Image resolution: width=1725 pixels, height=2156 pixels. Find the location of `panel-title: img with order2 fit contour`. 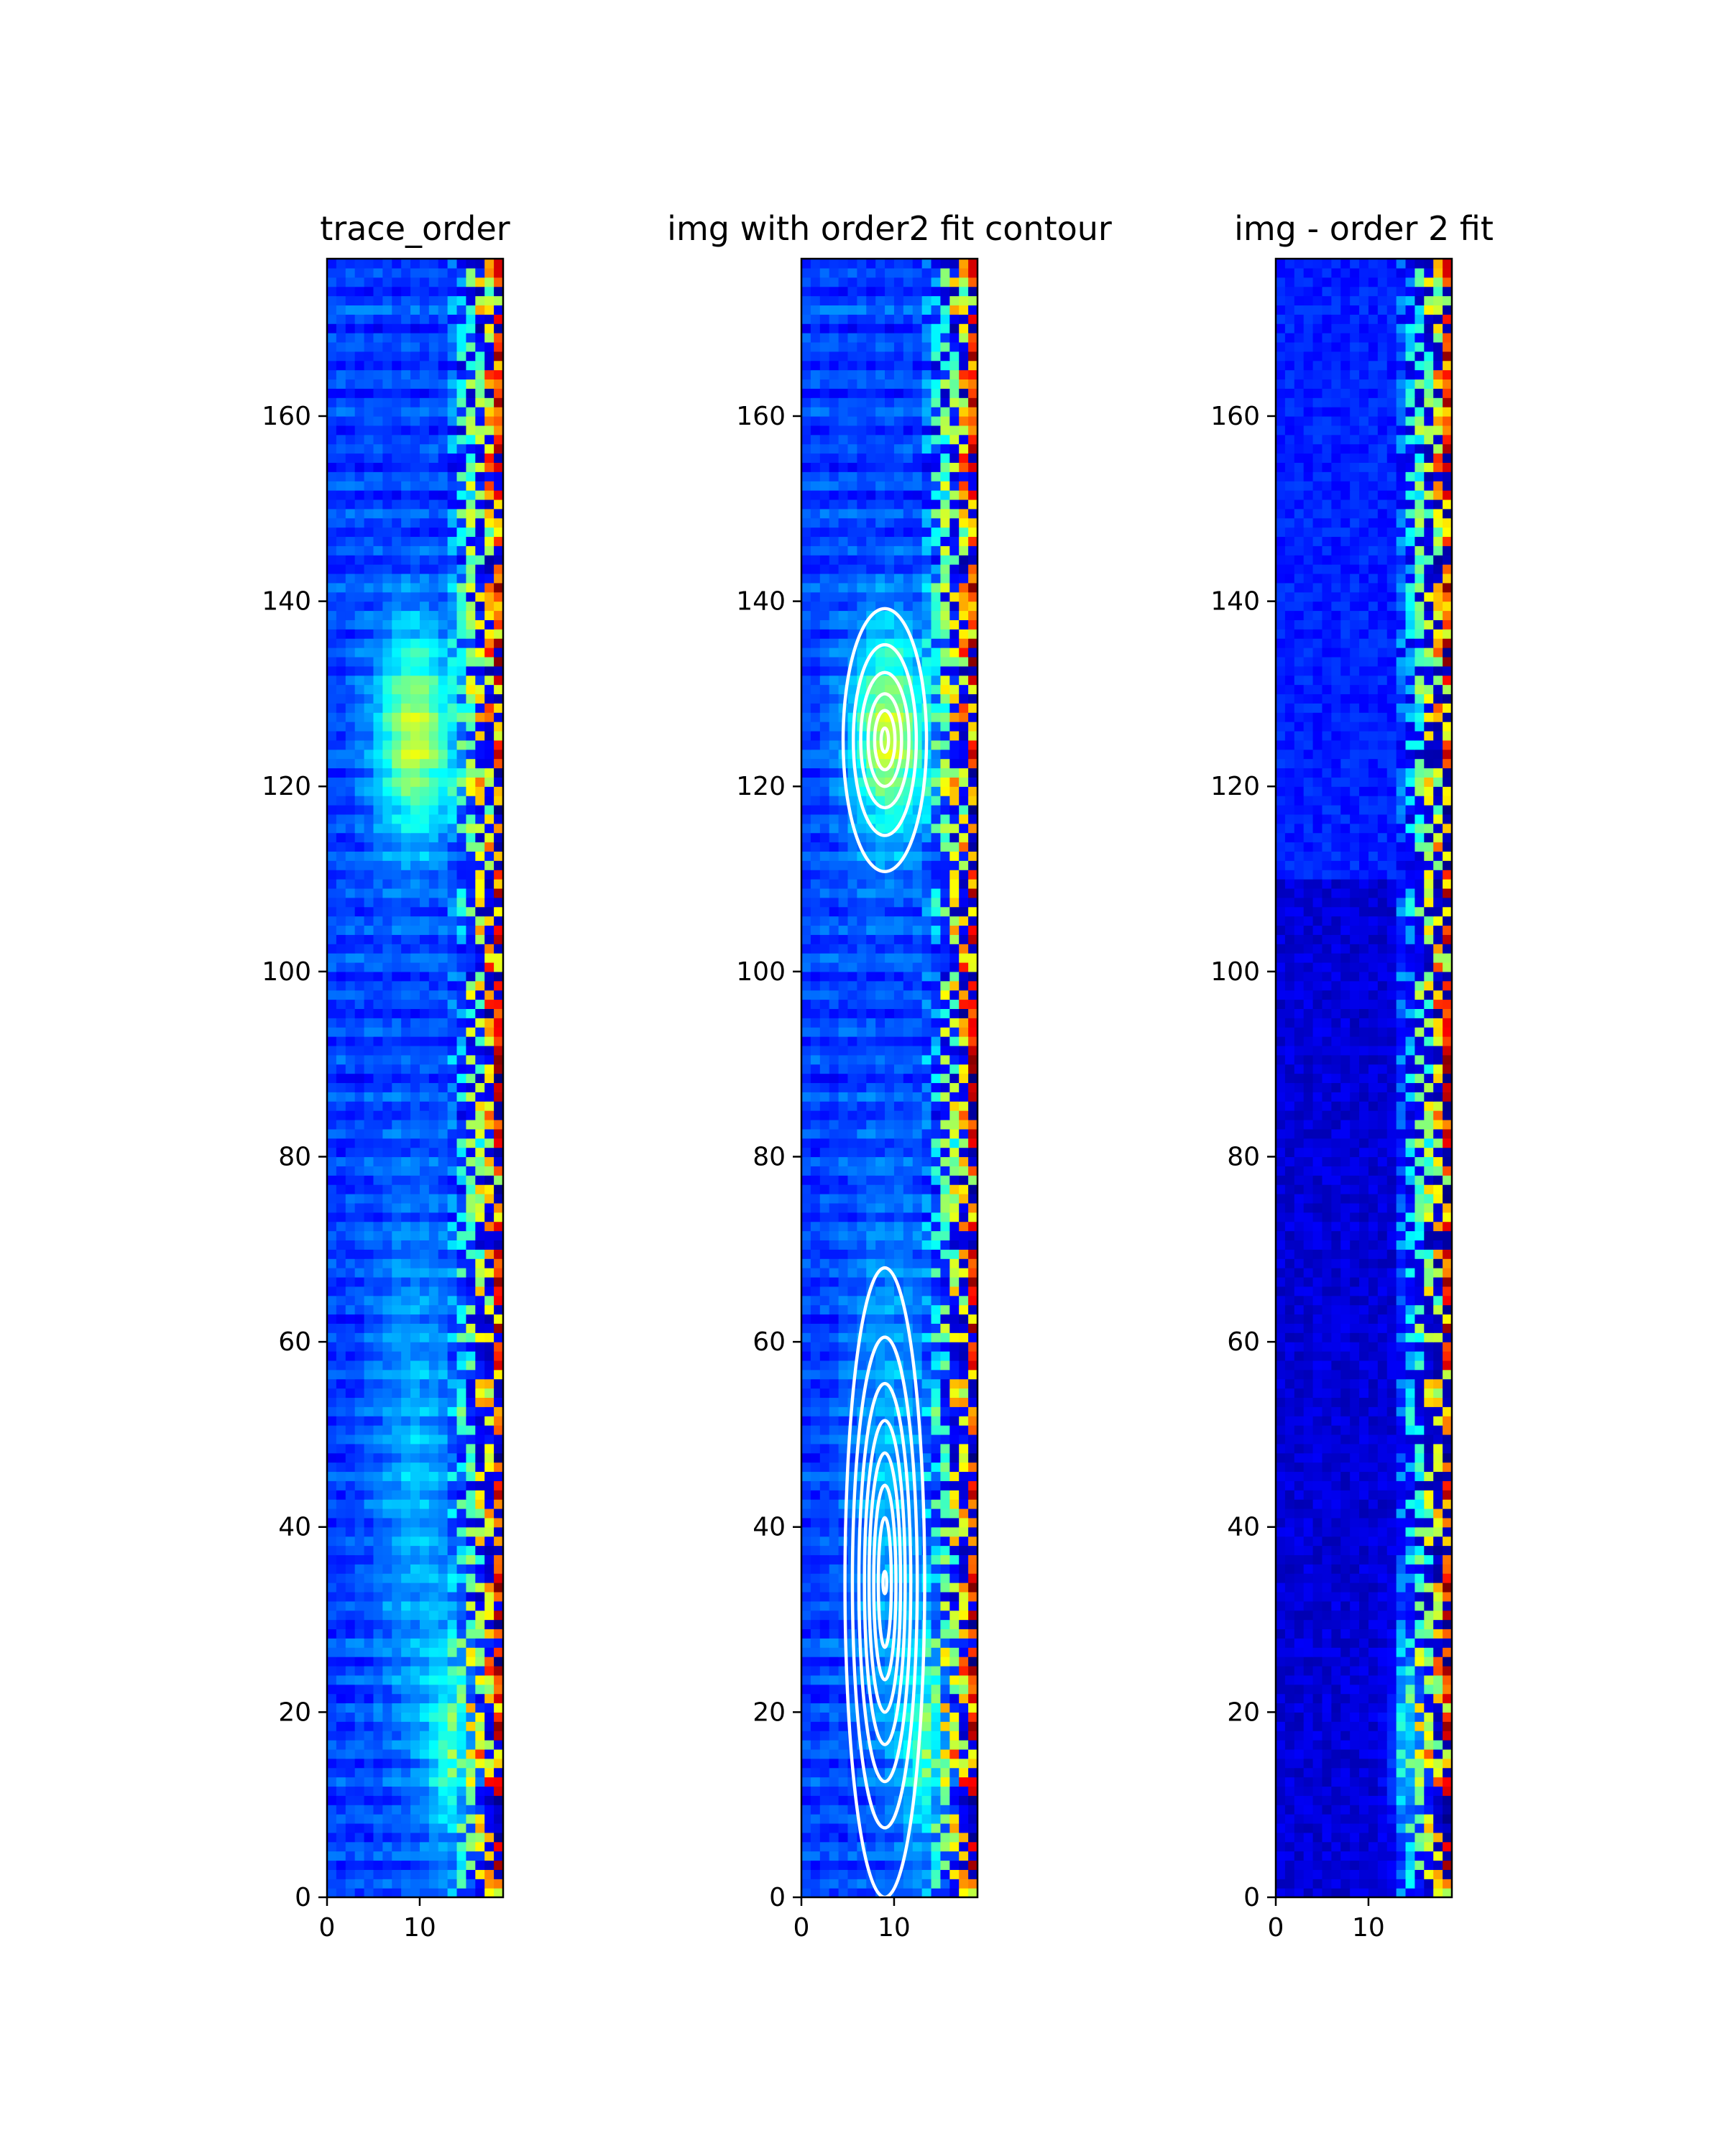

panel-title: img with order2 fit contour is located at coordinates (889, 229).